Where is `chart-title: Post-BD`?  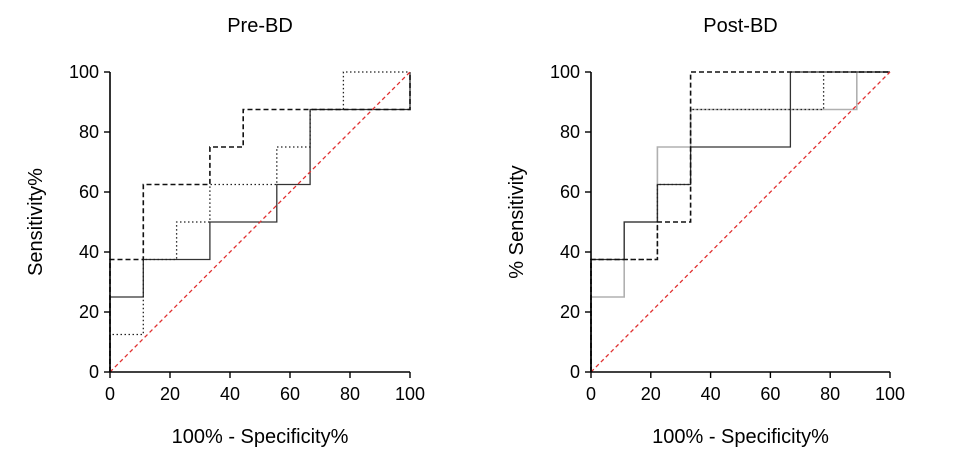 chart-title: Post-BD is located at coordinates (740, 26).